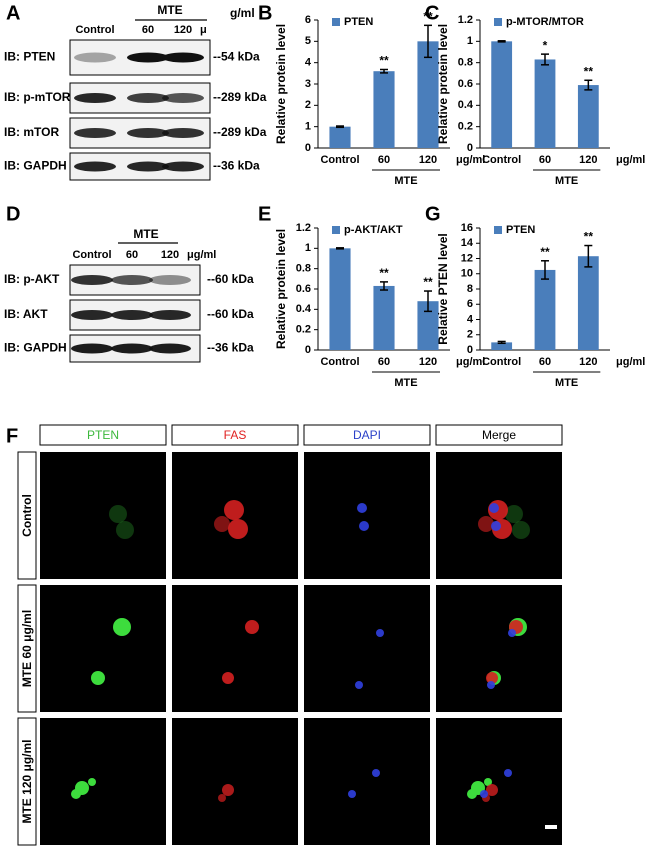 The height and width of the screenshot is (859, 650). Describe the element at coordinates (12, 436) in the screenshot. I see `panel-label: F` at that location.